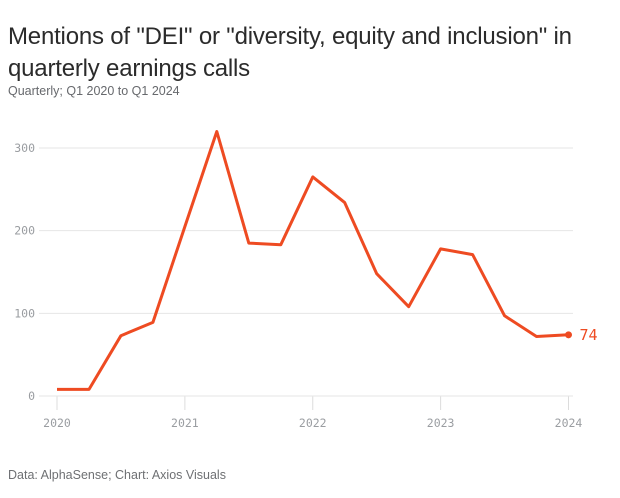  What do you see at coordinates (24, 148) in the screenshot?
I see `y-axis-tick-label: 300` at bounding box center [24, 148].